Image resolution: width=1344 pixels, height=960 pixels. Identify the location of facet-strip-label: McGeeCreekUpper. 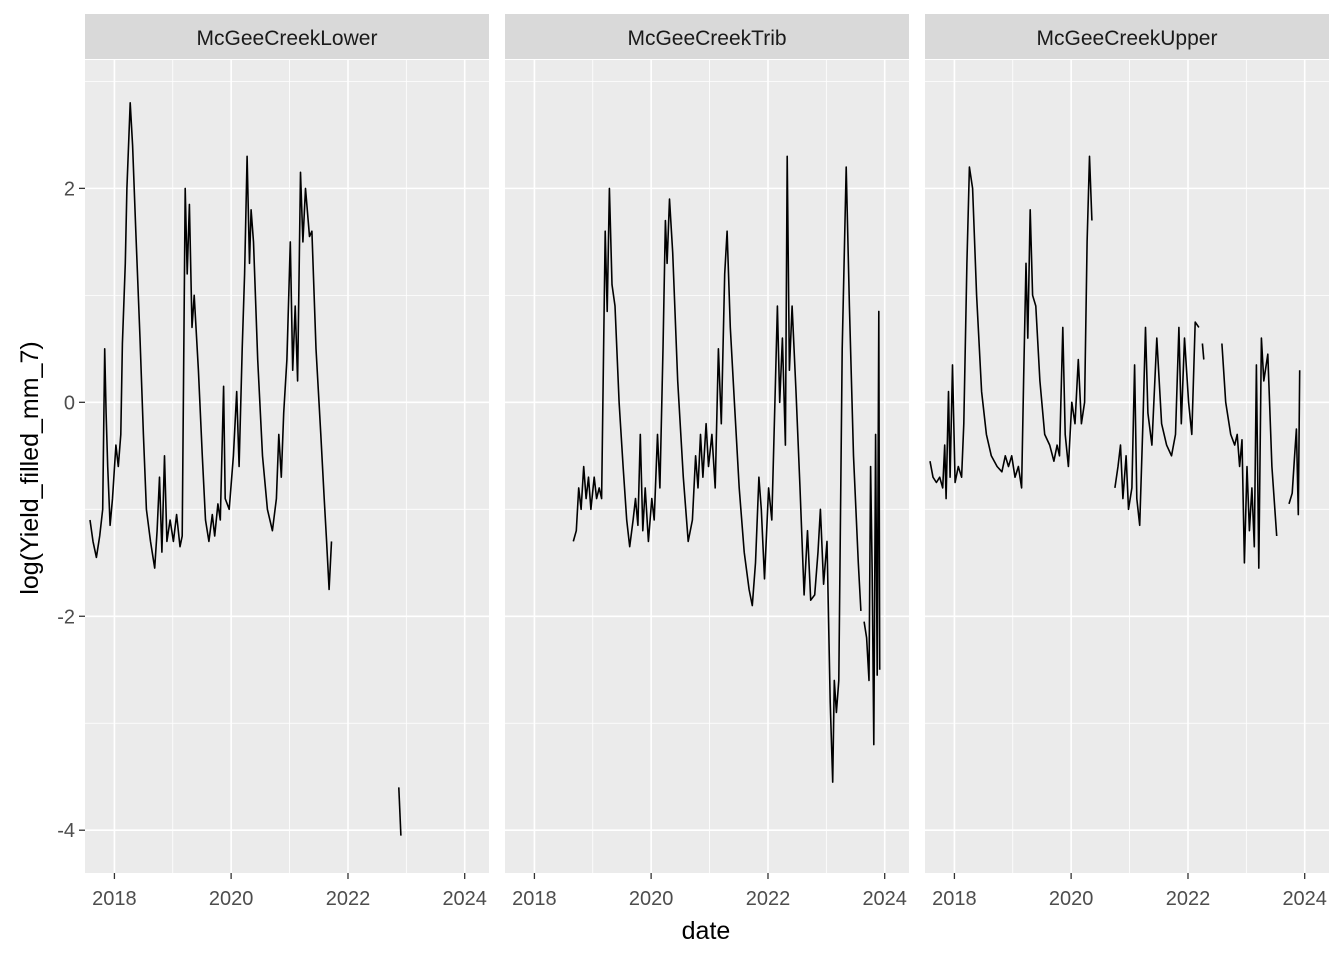
(1127, 38).